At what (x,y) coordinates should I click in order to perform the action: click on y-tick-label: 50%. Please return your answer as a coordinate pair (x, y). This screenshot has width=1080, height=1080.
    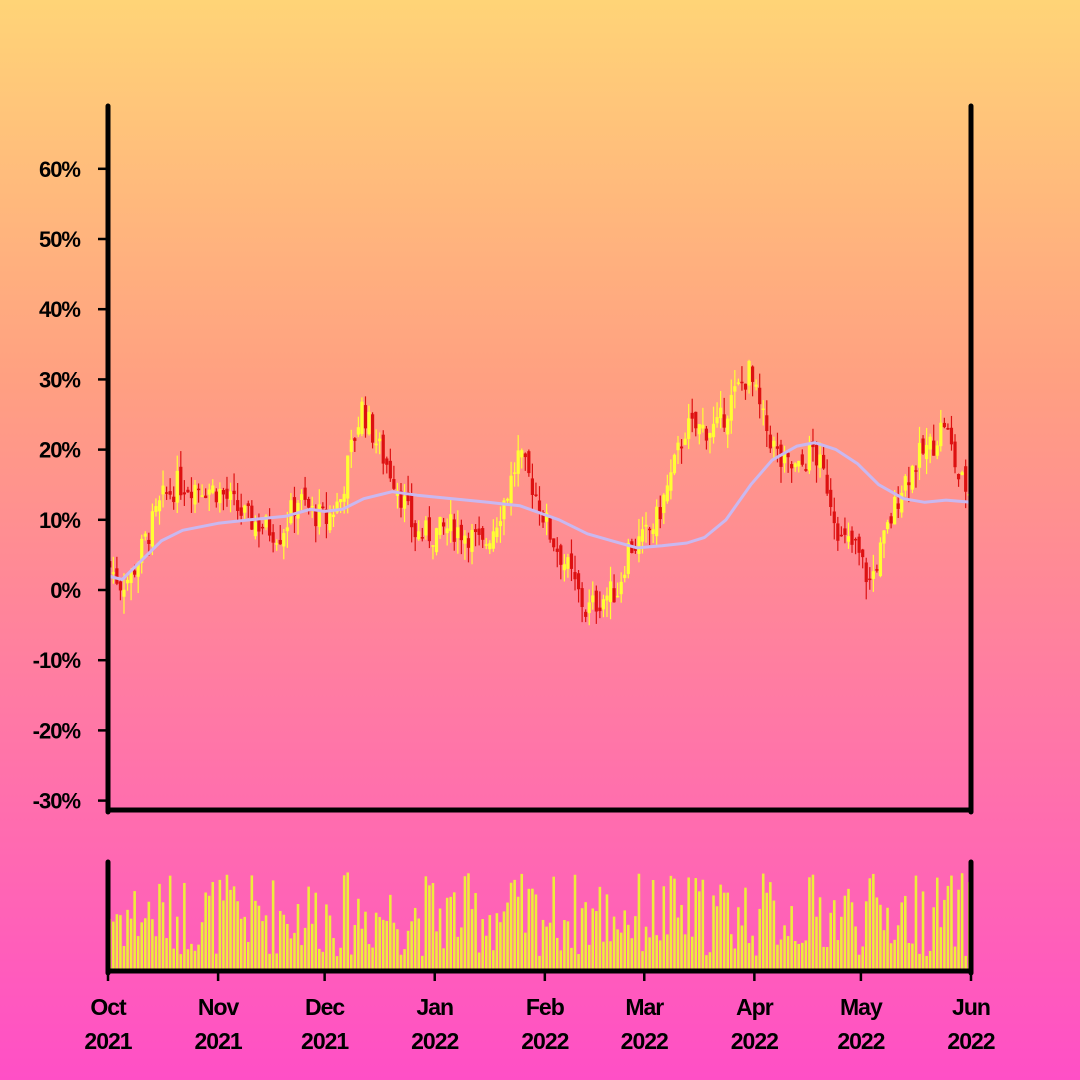
    Looking at the image, I should click on (59, 239).